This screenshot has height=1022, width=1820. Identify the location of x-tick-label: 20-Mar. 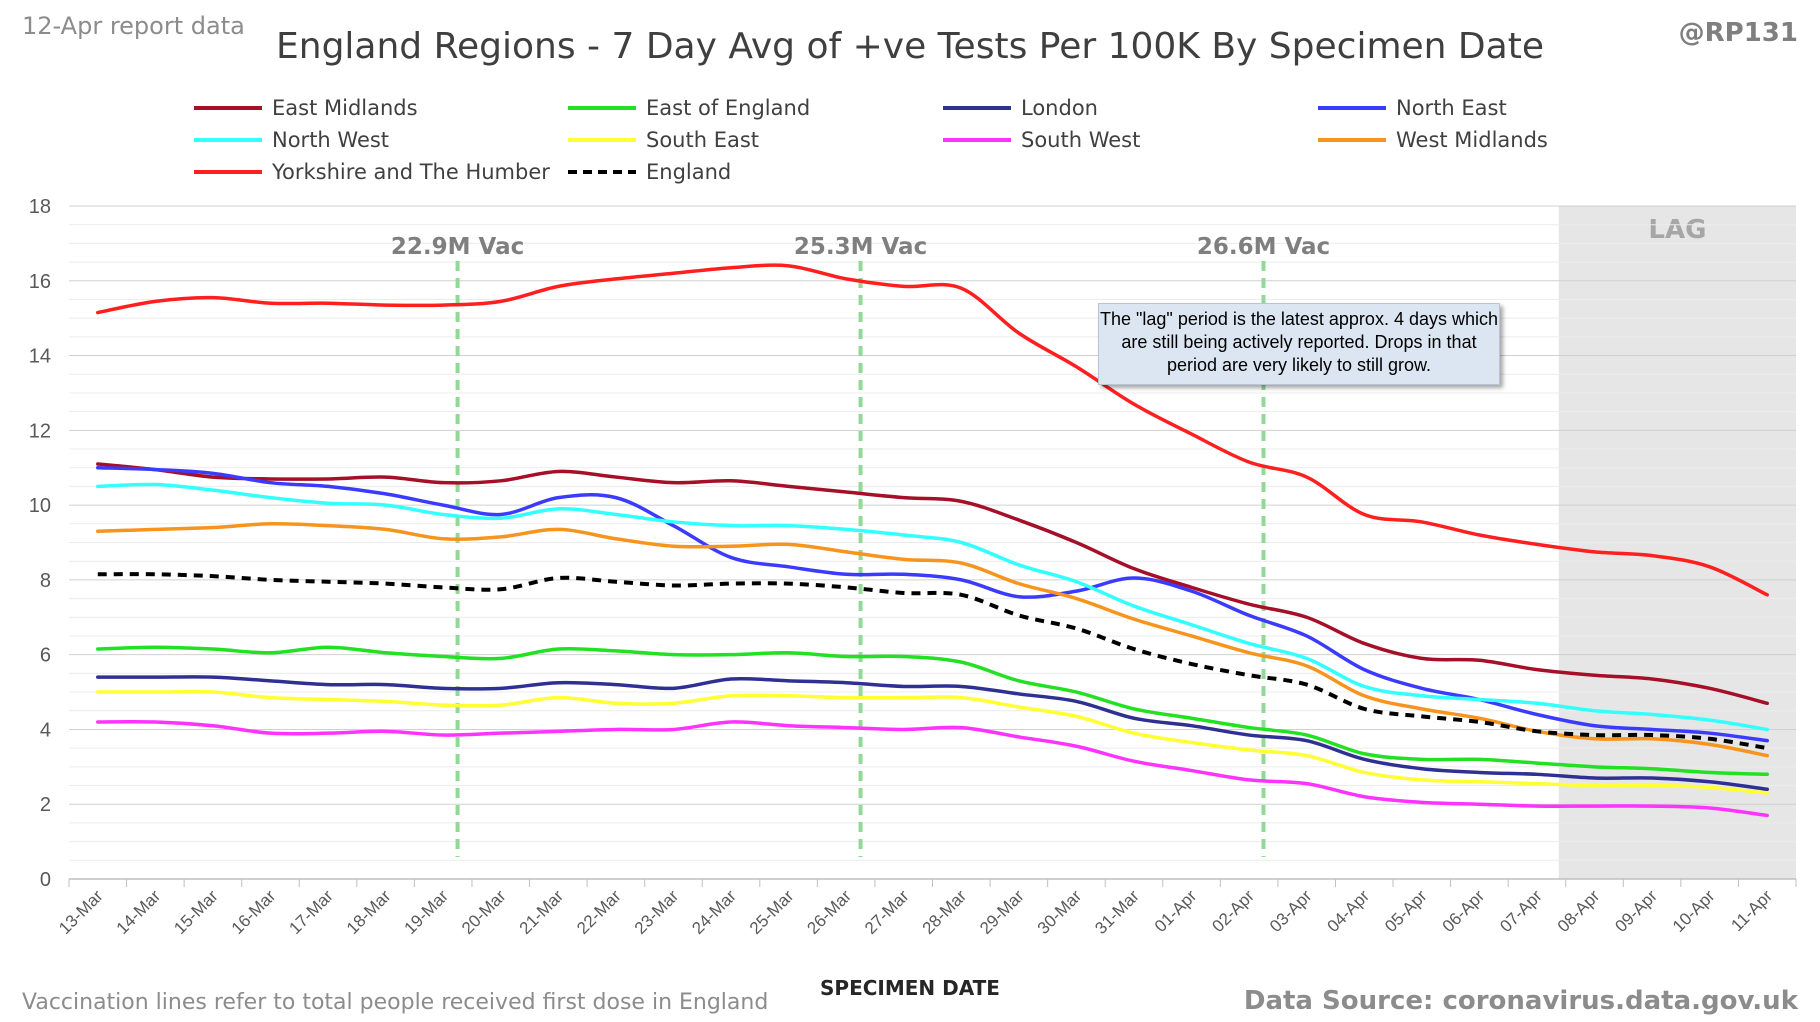
(484, 912).